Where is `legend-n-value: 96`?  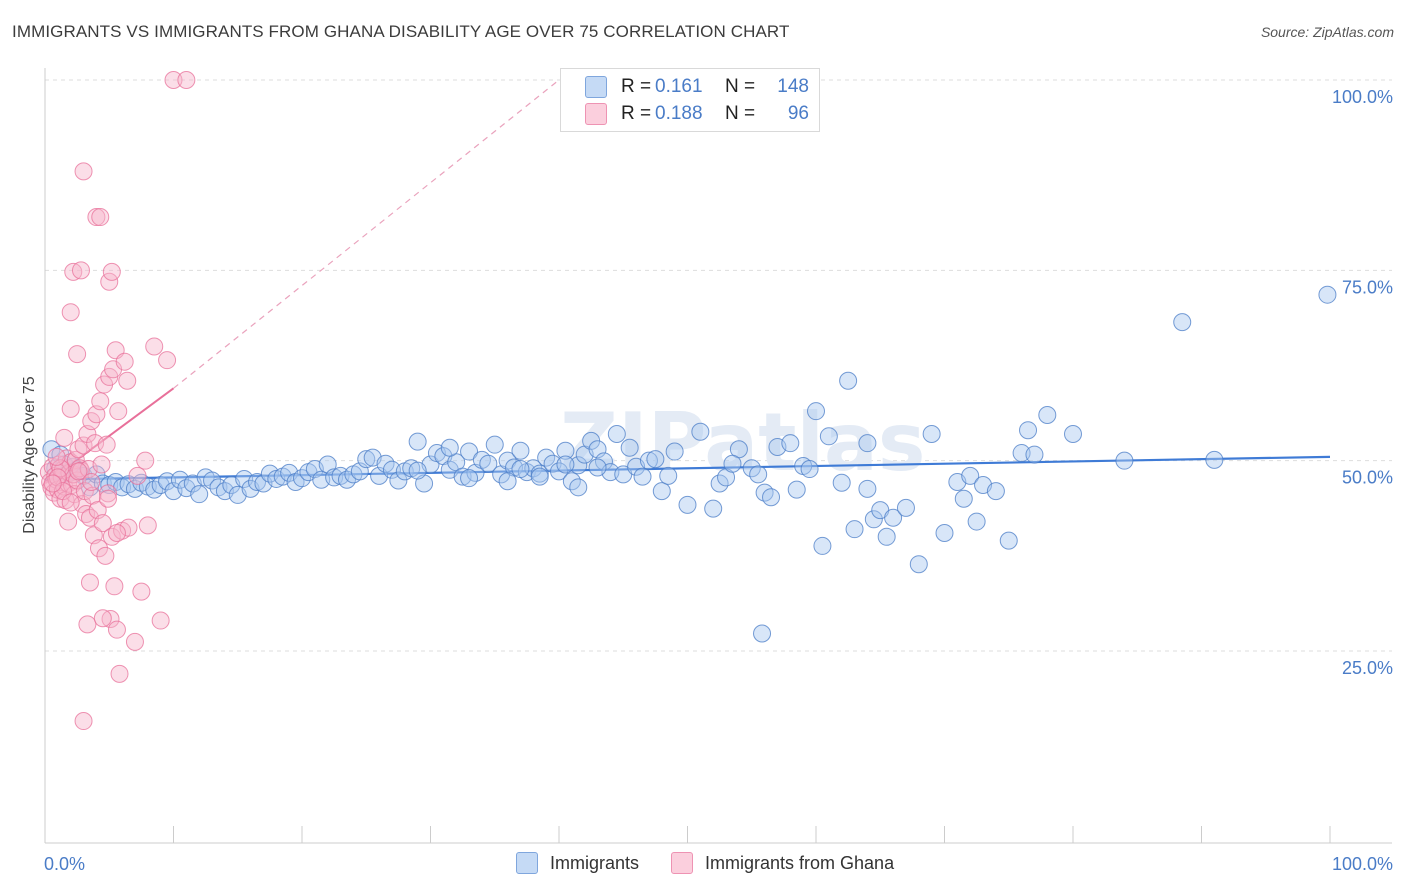
legend-n-value: 96 is located at coordinates (798, 113).